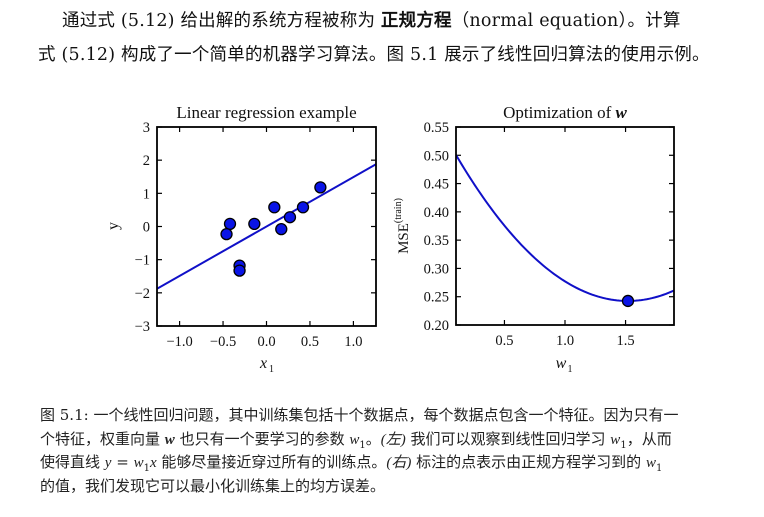 The height and width of the screenshot is (517, 764). I want to click on paragraph-text: 通过式 (5.12) 给出解的系统方程被称为, so click(221, 21).